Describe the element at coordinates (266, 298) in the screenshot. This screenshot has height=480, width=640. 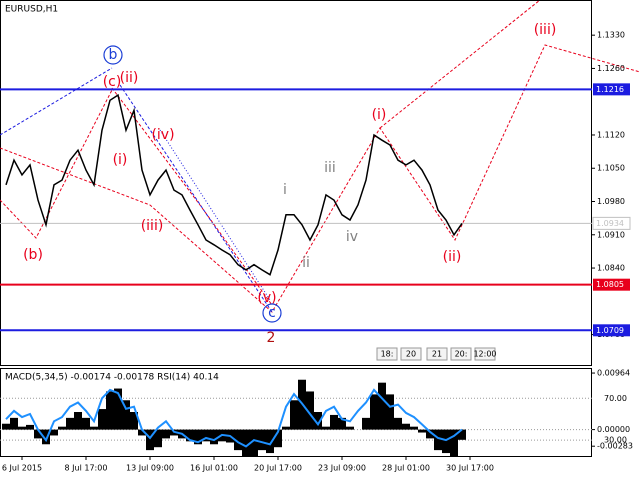
I see `wave-label: (v)` at that location.